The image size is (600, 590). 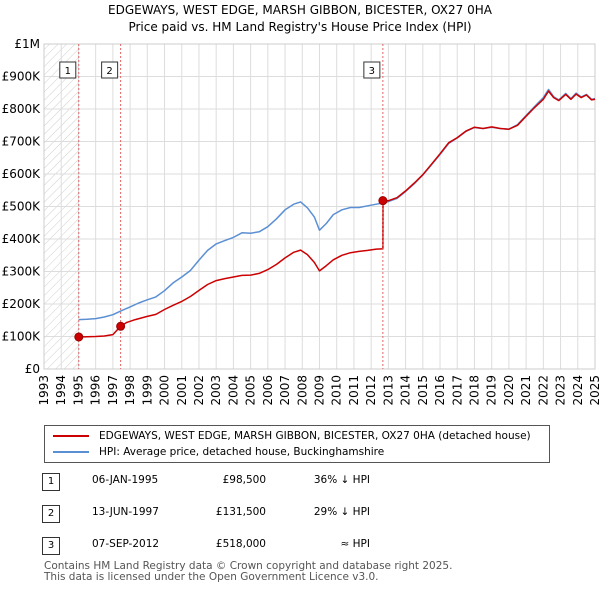 What do you see at coordinates (526, 390) in the screenshot?
I see `x-tick-label: 2021` at bounding box center [526, 390].